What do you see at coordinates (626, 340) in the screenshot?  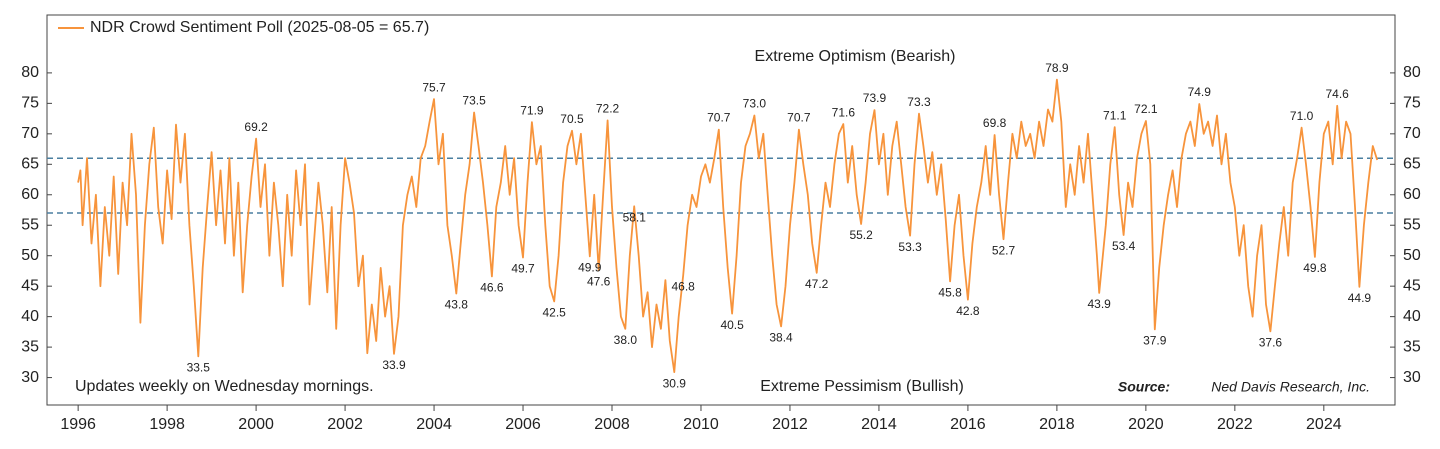 I see `data-label: 38.0` at bounding box center [626, 340].